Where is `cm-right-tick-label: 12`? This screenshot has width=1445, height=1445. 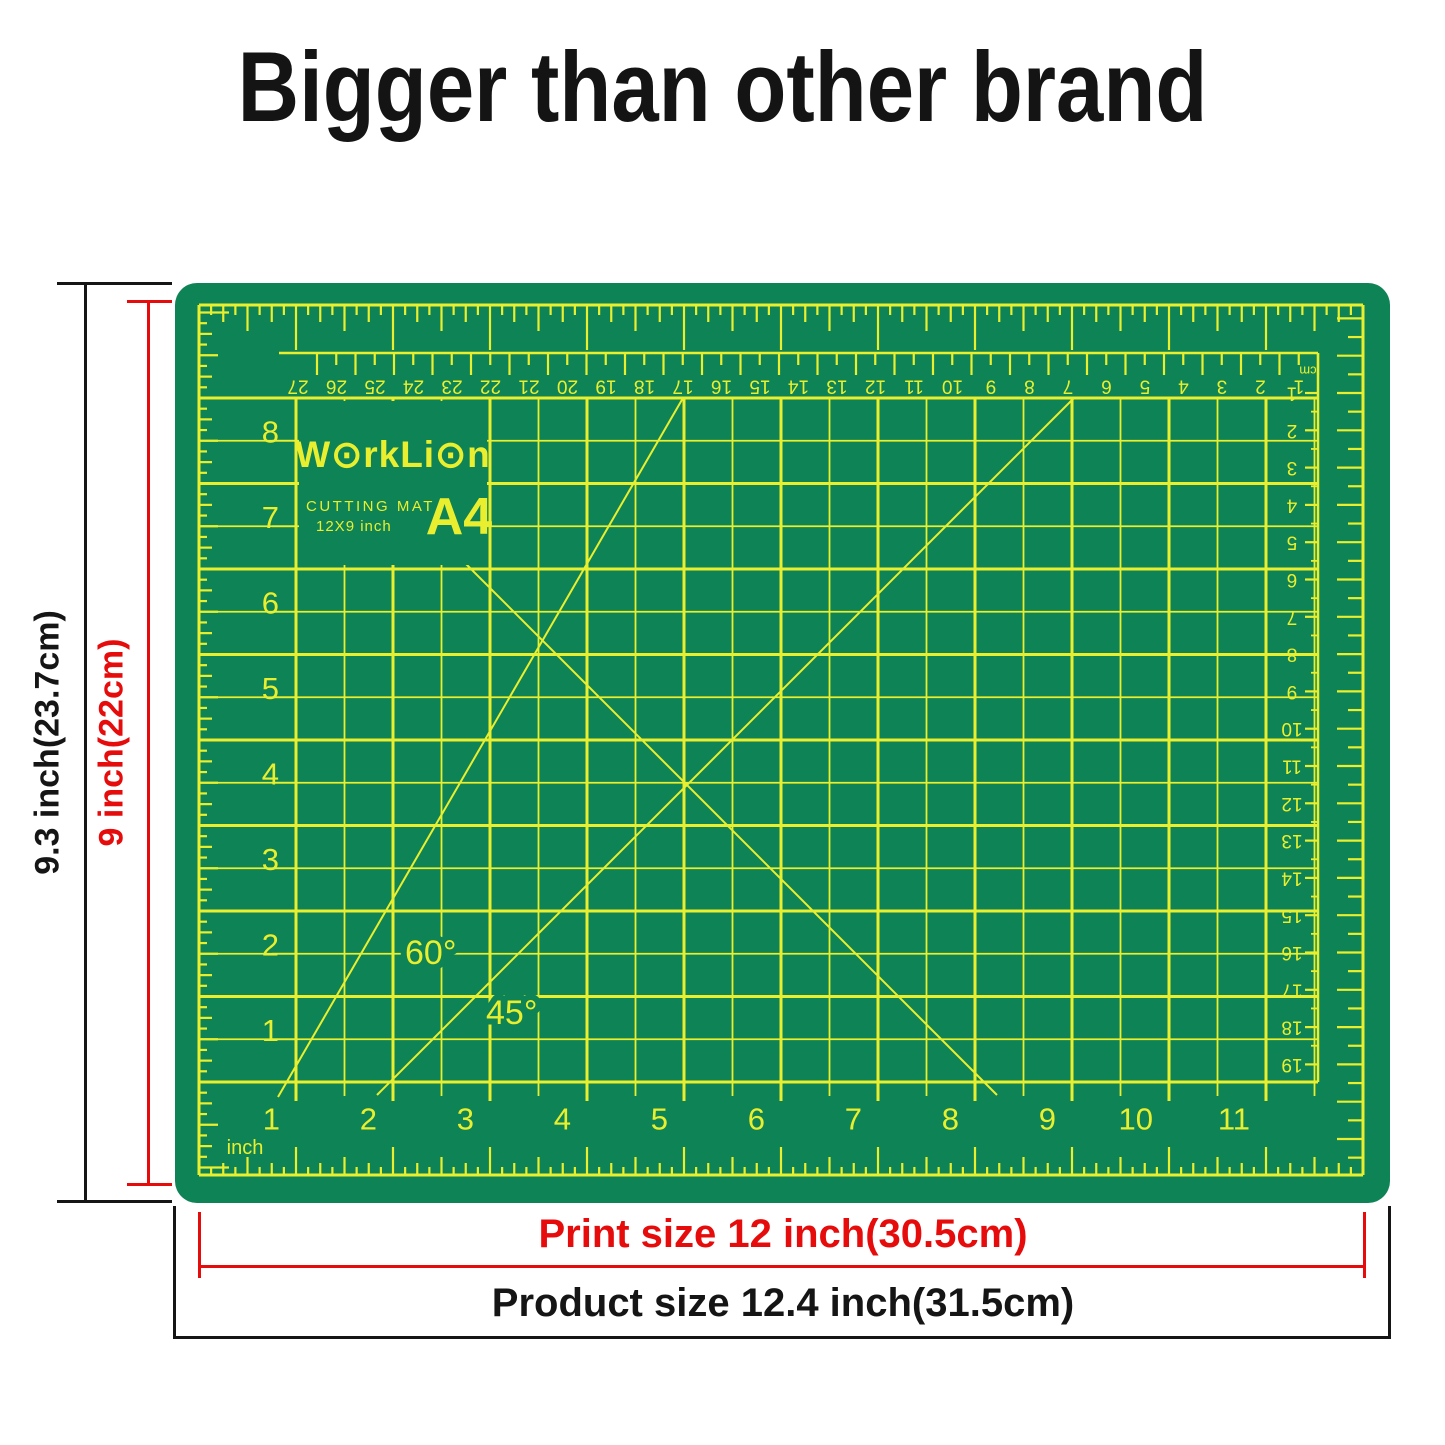 cm-right-tick-label: 12 is located at coordinates (1291, 803).